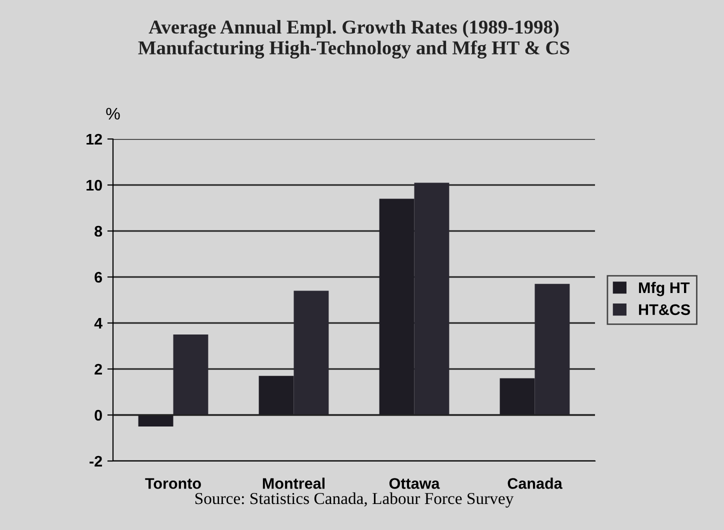 The image size is (724, 530). Describe the element at coordinates (535, 483) in the screenshot. I see `x-tick-label: Canada` at that location.